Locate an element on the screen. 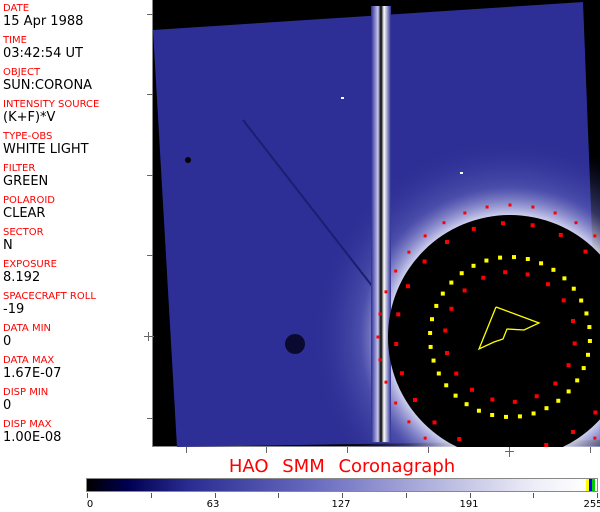  field-value: 1.67E-07 is located at coordinates (32, 373).